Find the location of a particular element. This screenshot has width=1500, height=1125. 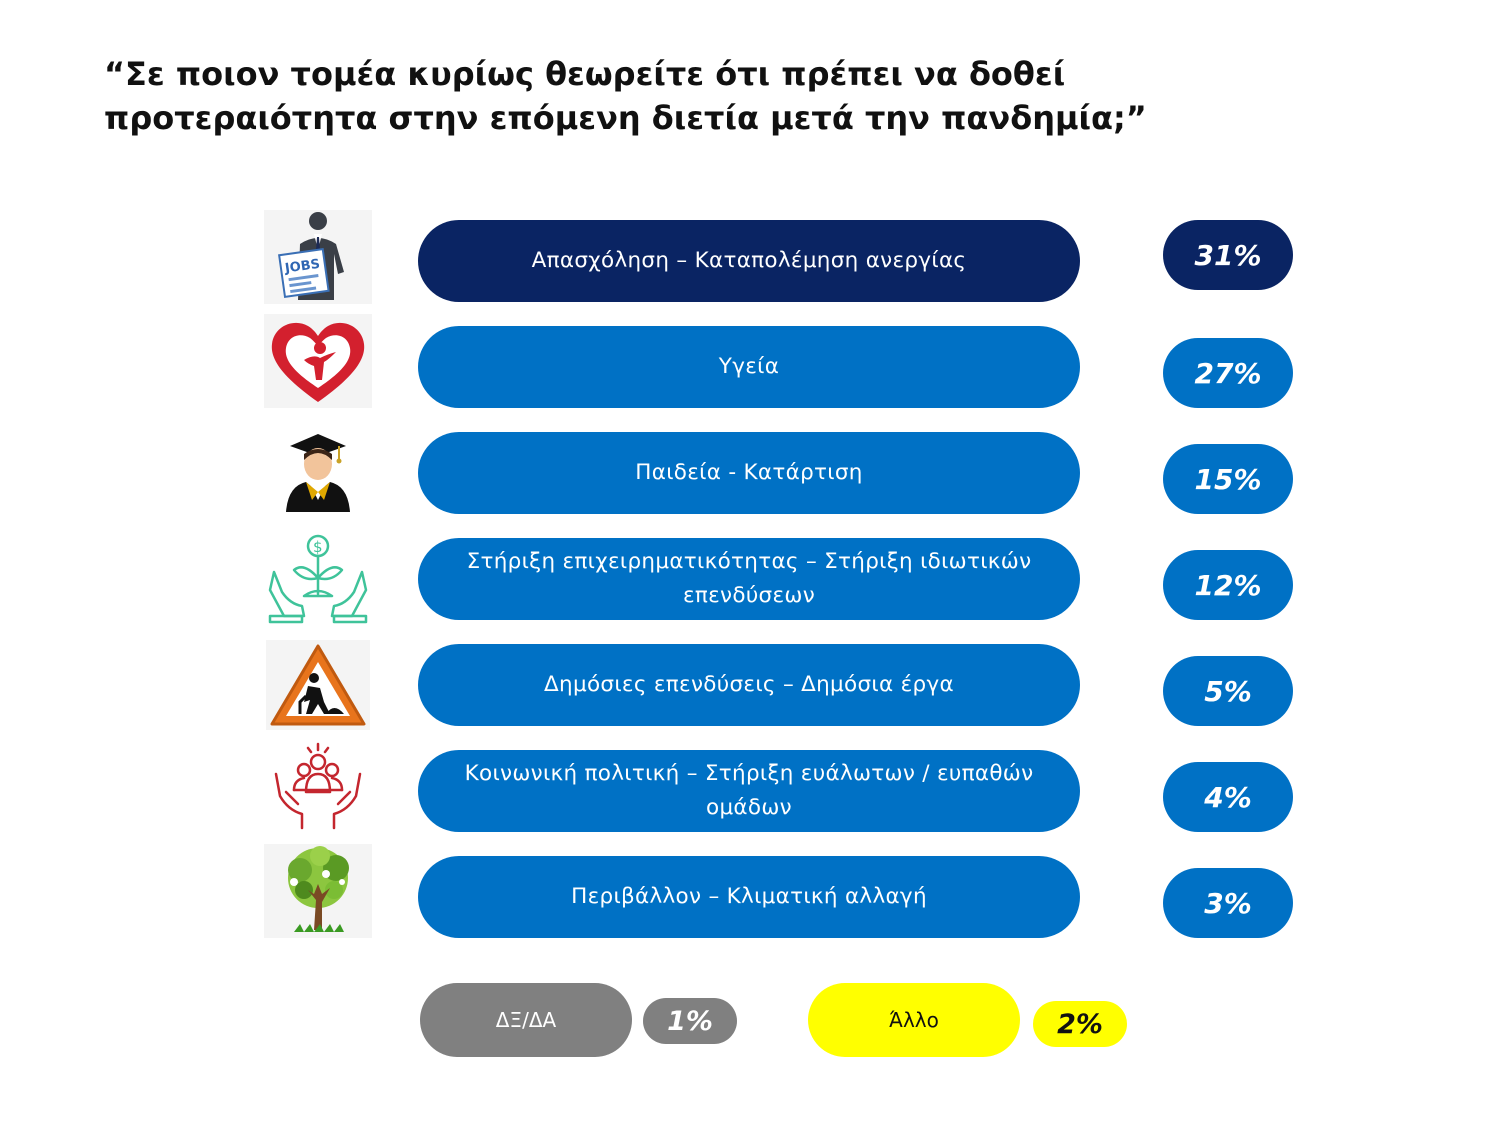

chart-row-education: Παιδεία - Κατάρτιση 15% is located at coordinates (750, 474).